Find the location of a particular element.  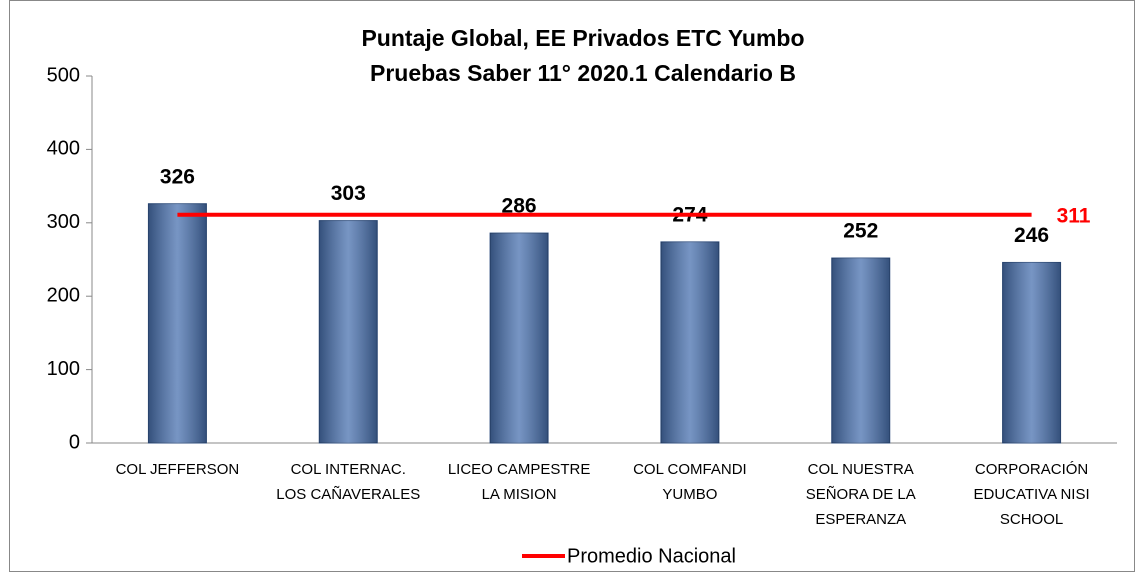

chart-title: Pruebas Saber 11° 2020.1 Calendario B is located at coordinates (583, 73).